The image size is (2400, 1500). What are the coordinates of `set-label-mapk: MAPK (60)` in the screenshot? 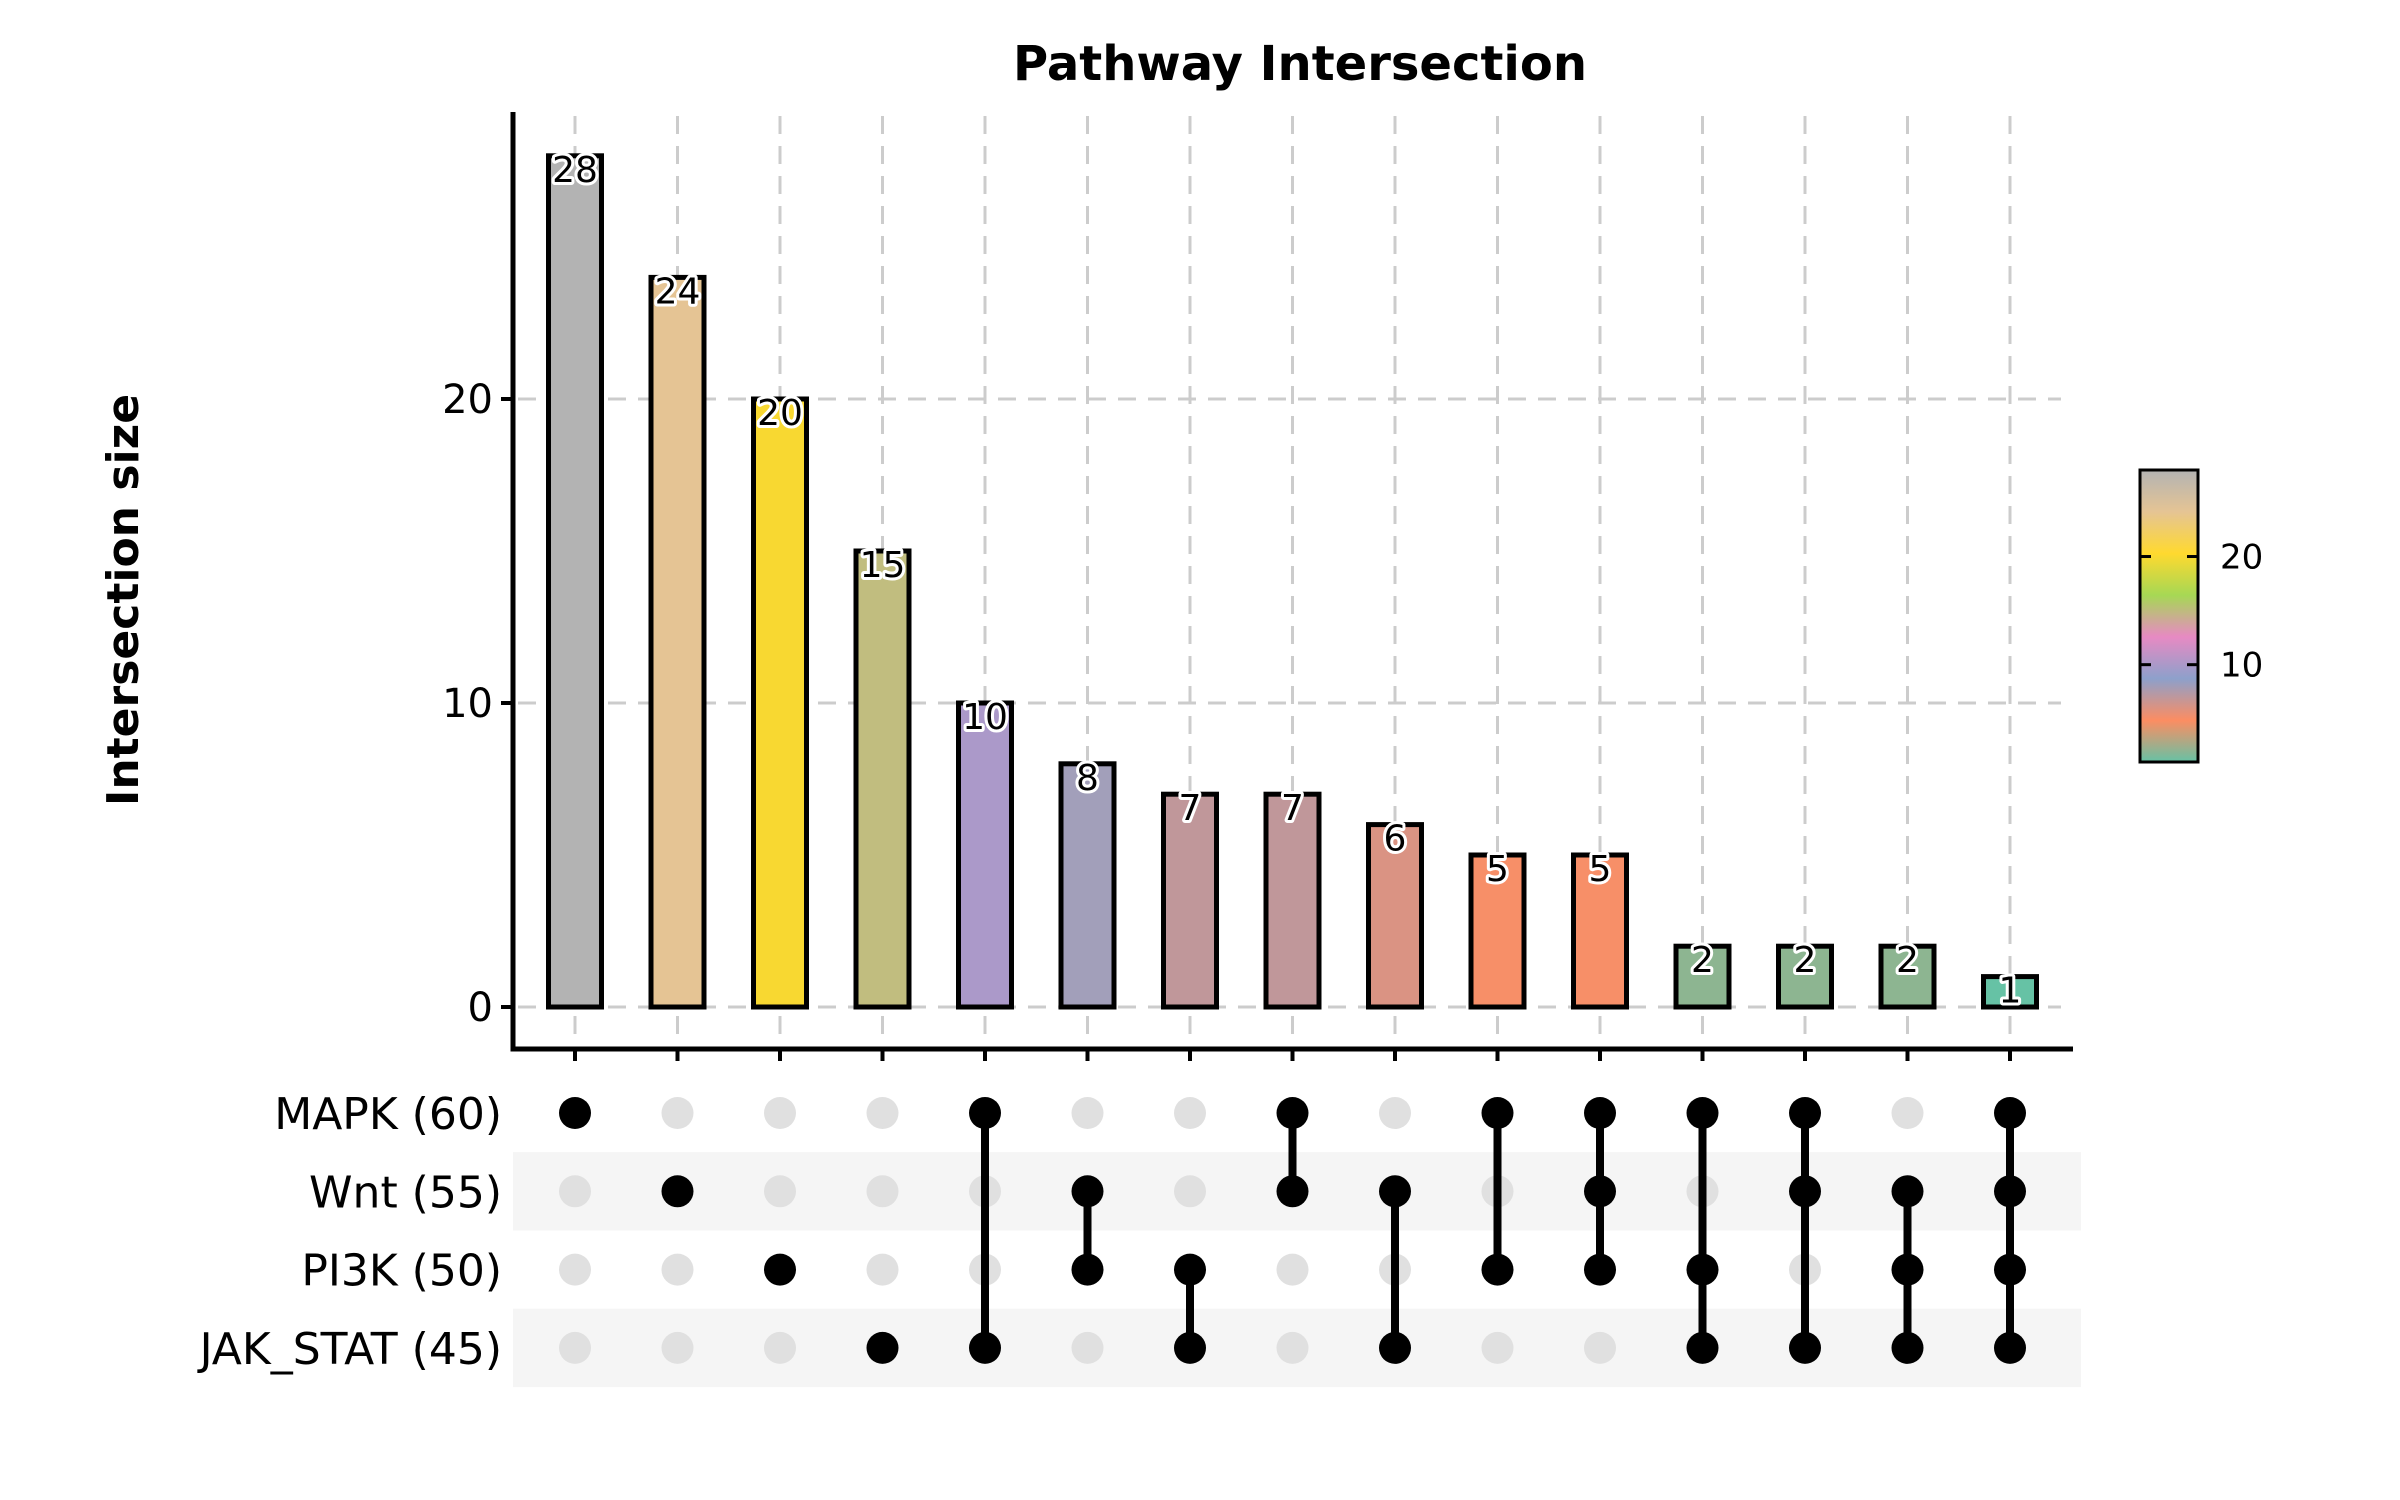 It's located at (388, 1114).